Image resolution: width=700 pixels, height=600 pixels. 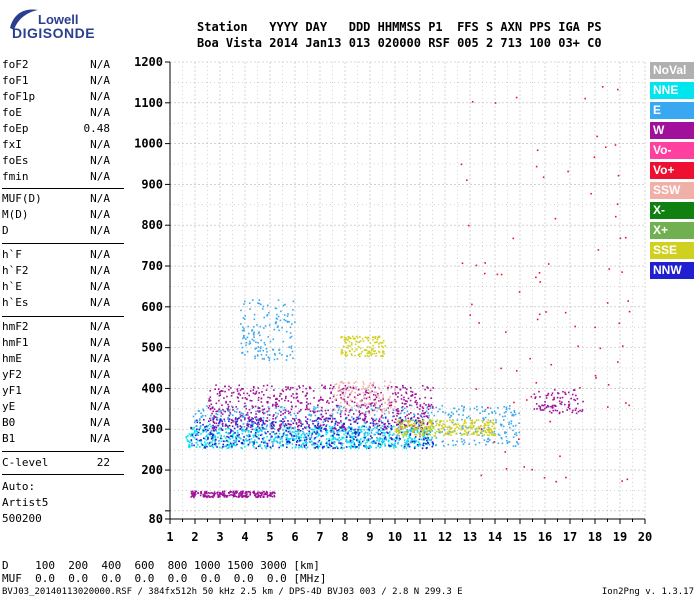 I want to click on dot-cluster-nnw, so click(x=312, y=433).